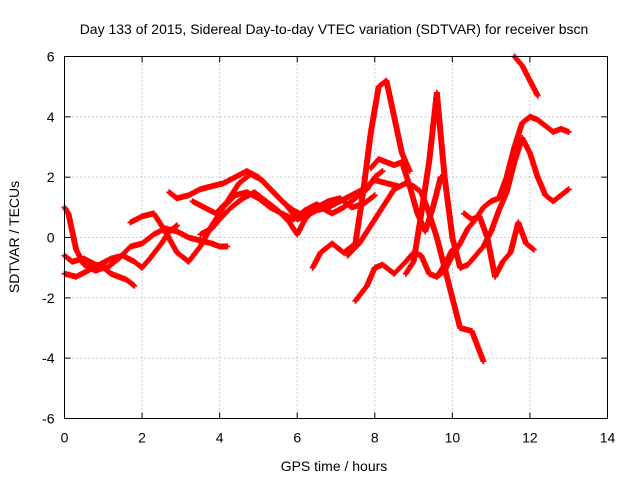 This screenshot has height=480, width=640. Describe the element at coordinates (65, 438) in the screenshot. I see `x-tick-label: 0` at that location.